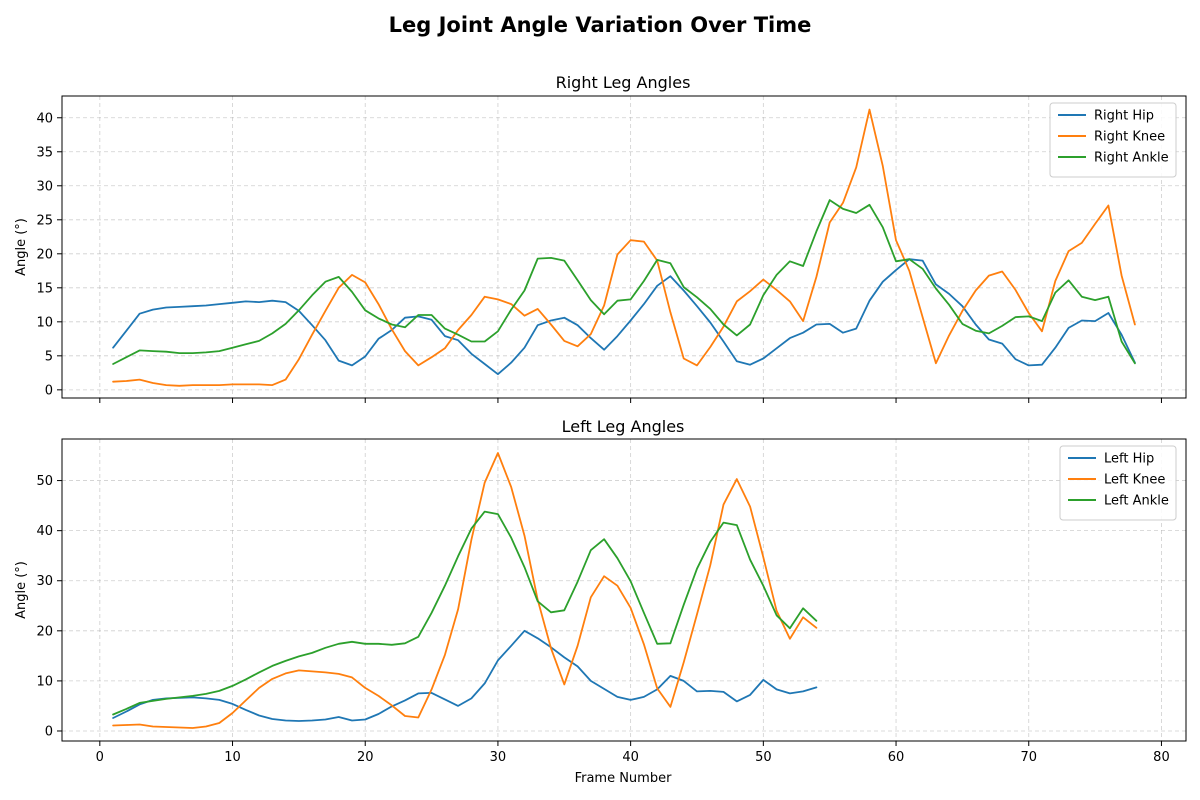 The height and width of the screenshot is (800, 1200). I want to click on left-leg-legend-box, so click(1118, 483).